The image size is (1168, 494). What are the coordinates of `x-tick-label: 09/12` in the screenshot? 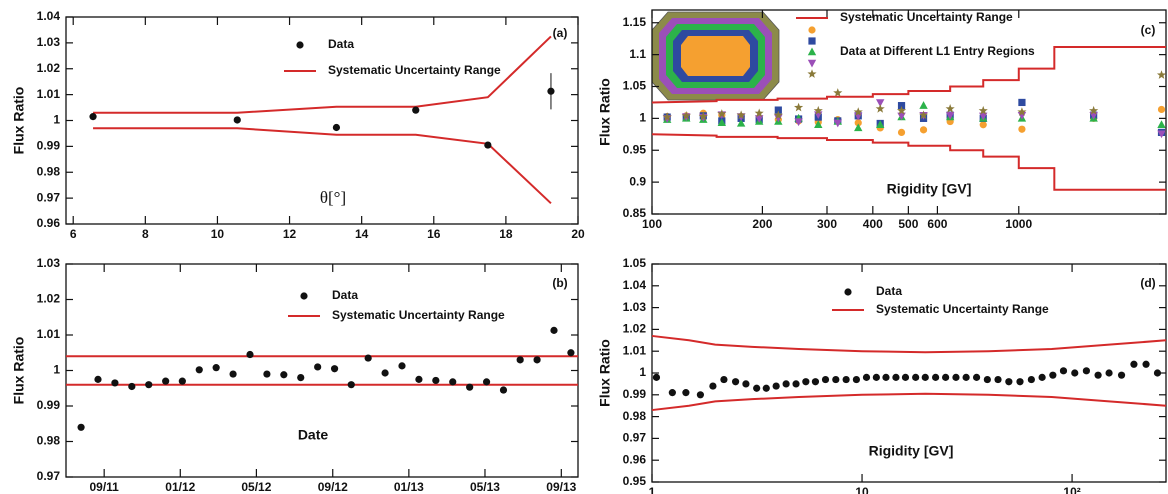 It's located at (333, 487).